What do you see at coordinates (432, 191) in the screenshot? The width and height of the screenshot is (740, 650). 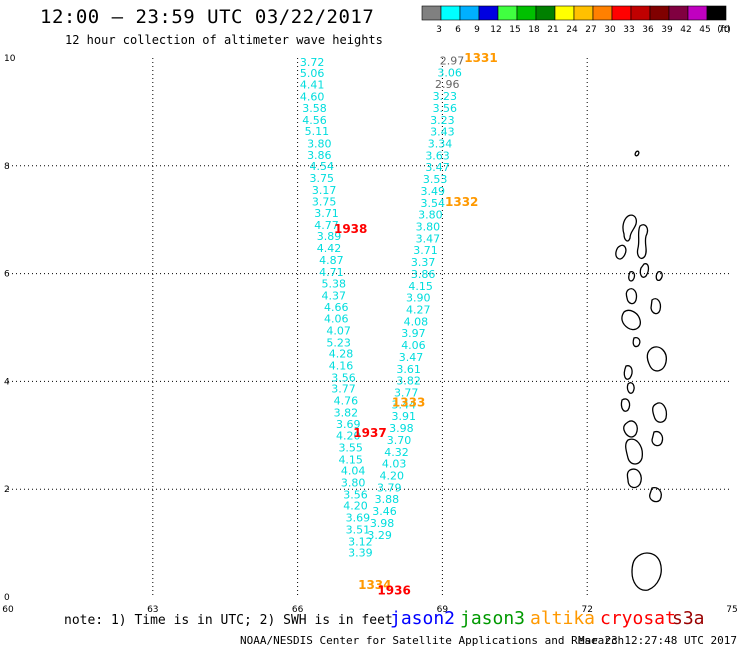 I see `wave-height-point: 3.49` at bounding box center [432, 191].